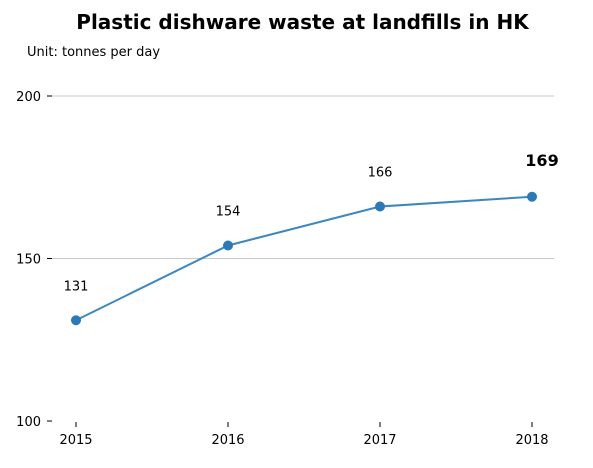 This screenshot has height=468, width=593. Describe the element at coordinates (227, 440) in the screenshot. I see `x-tick-label: 2016` at that location.